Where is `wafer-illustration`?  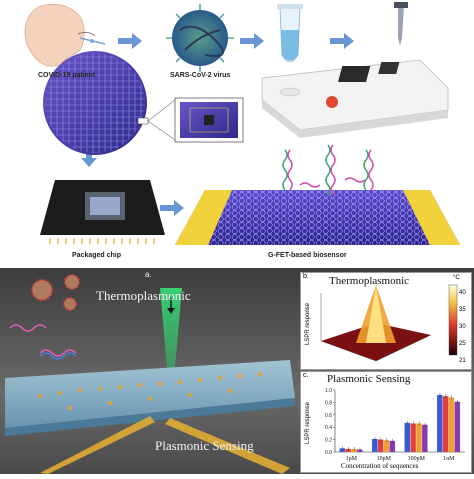 wafer-illustration is located at coordinates (109, 103).